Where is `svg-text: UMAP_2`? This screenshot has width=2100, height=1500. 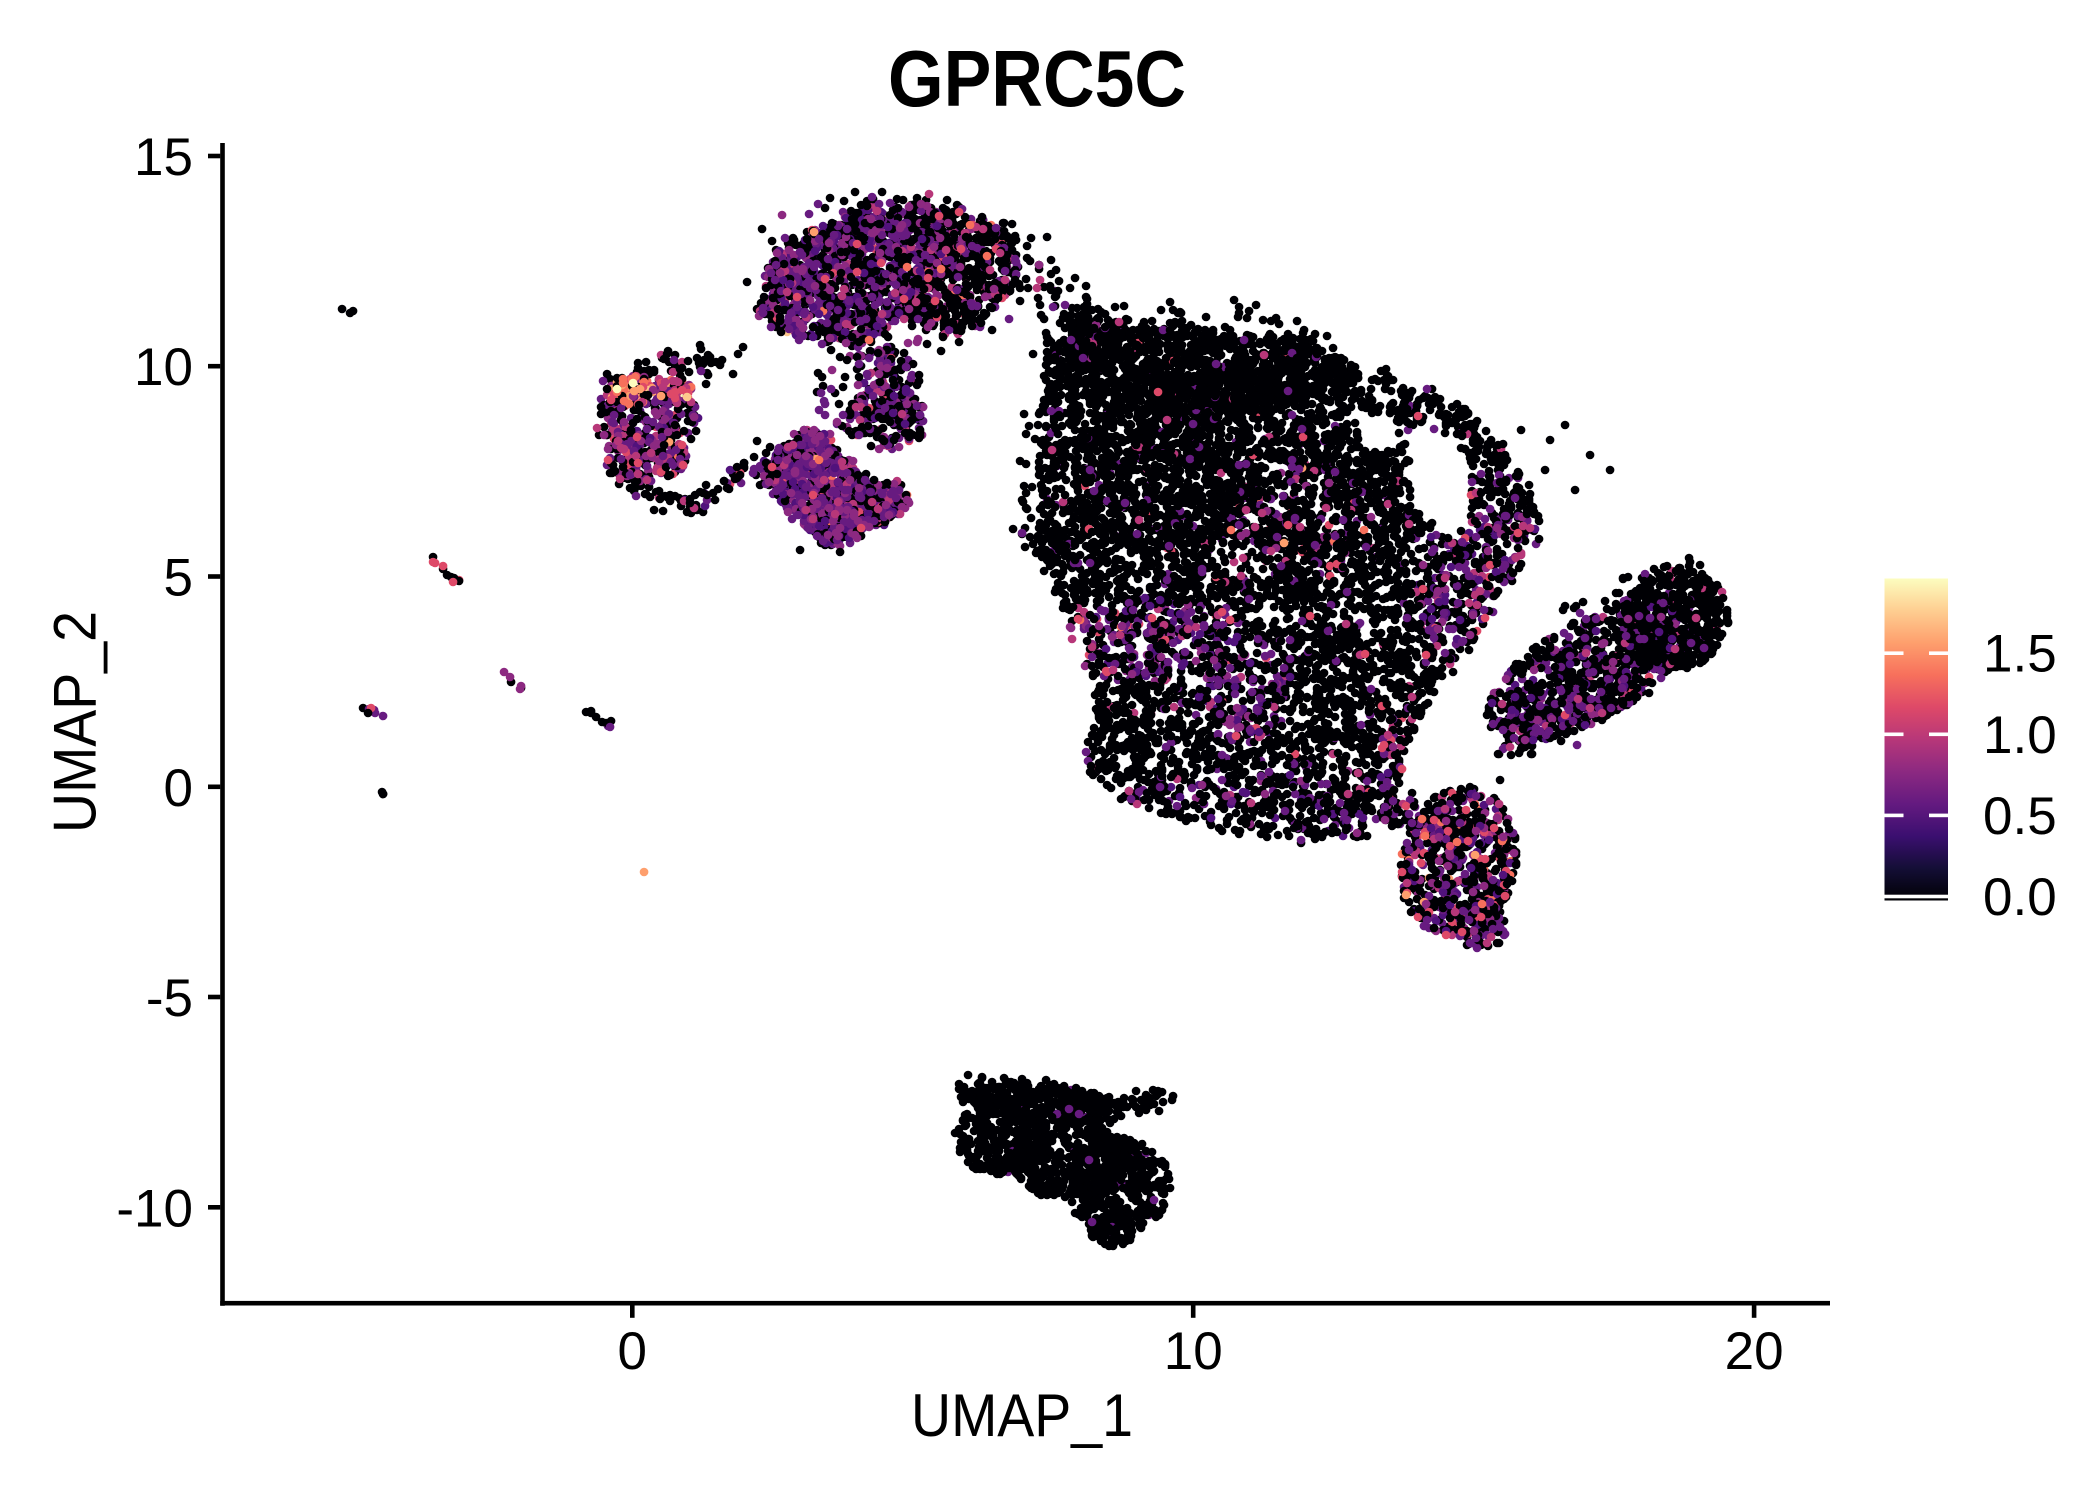
svg-text: UMAP_2 is located at coordinates (75, 722).